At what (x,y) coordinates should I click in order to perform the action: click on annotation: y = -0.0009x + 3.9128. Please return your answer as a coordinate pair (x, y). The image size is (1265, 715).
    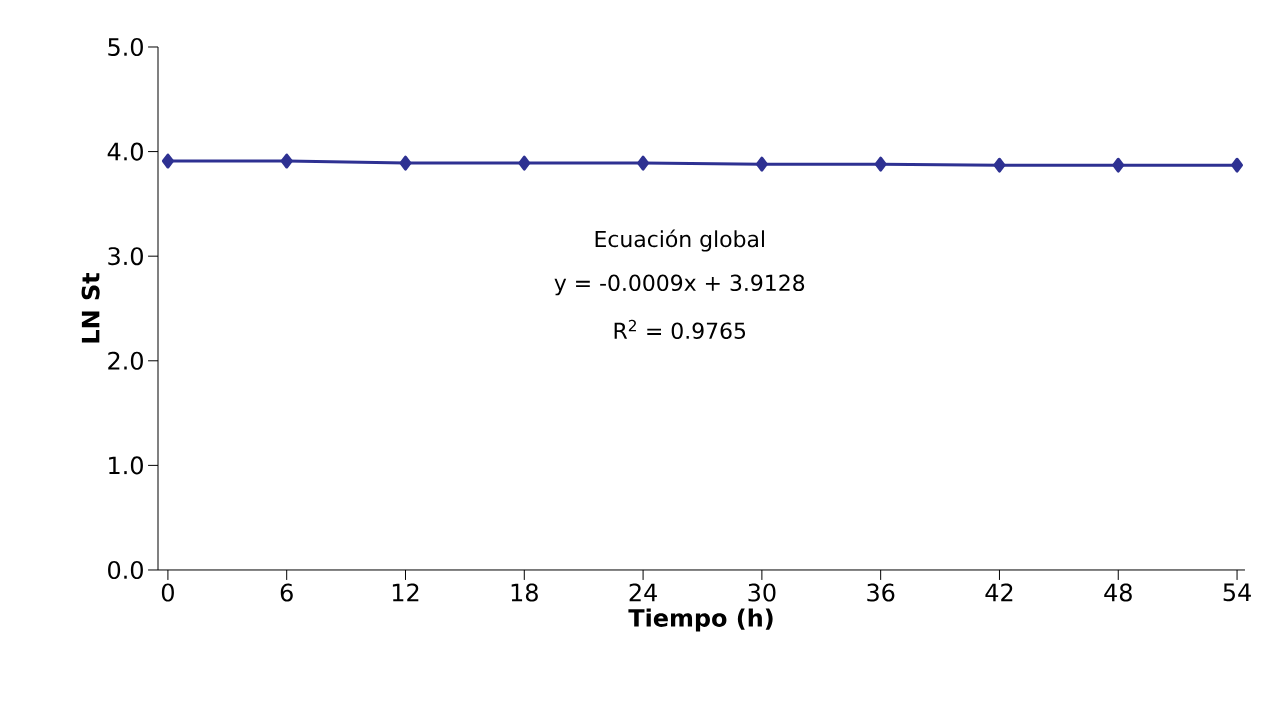
    Looking at the image, I should click on (679, 285).